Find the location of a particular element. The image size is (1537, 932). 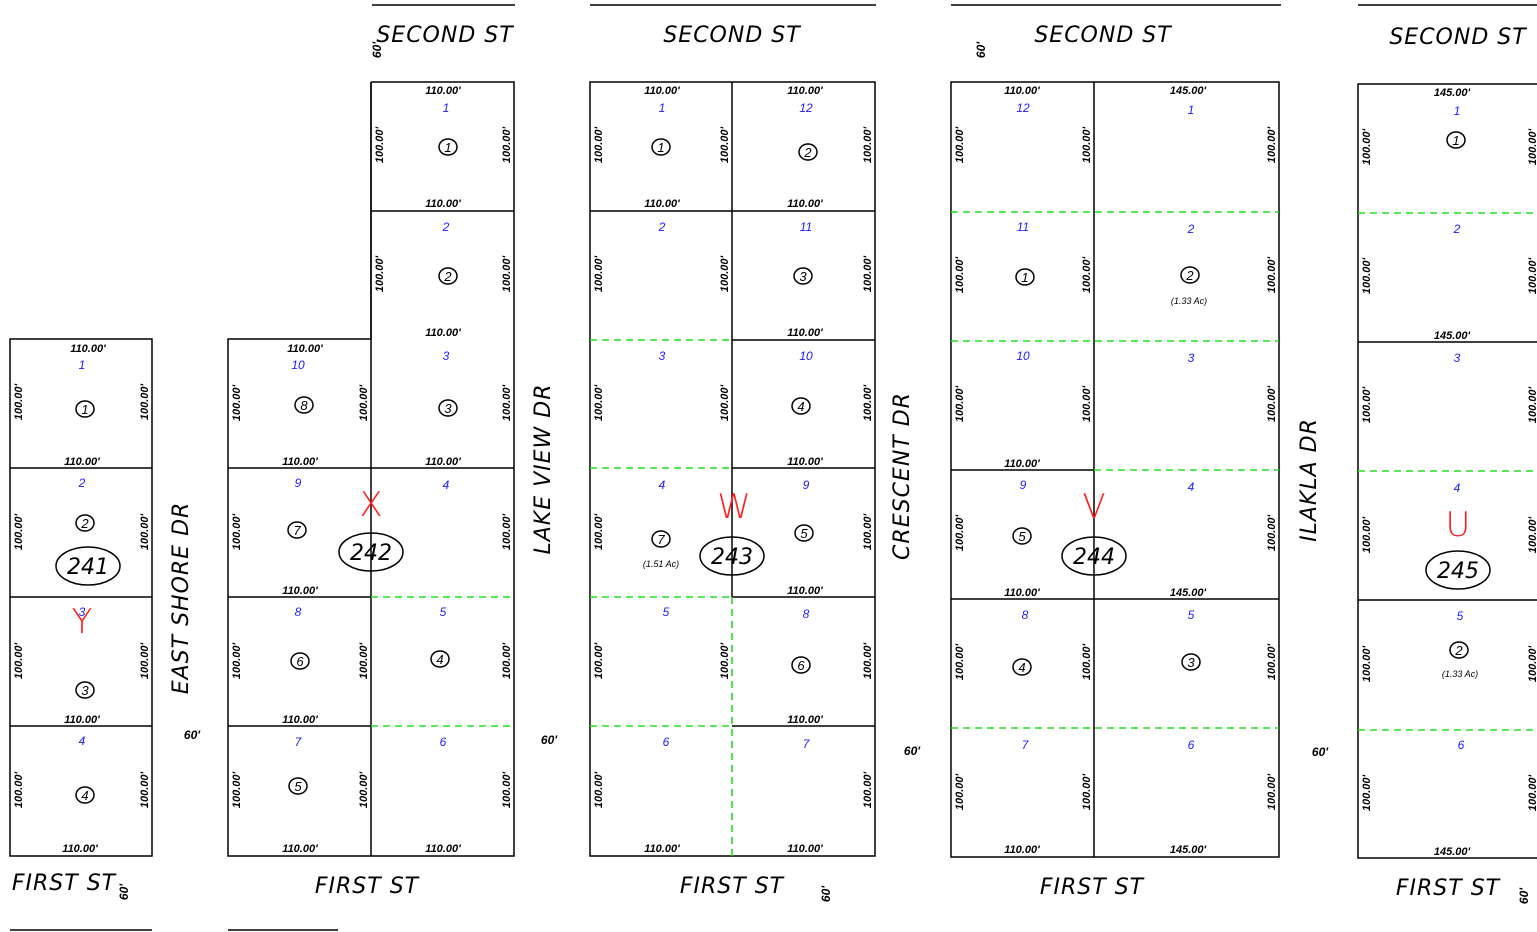

svg-text: 244 is located at coordinates (1094, 557).